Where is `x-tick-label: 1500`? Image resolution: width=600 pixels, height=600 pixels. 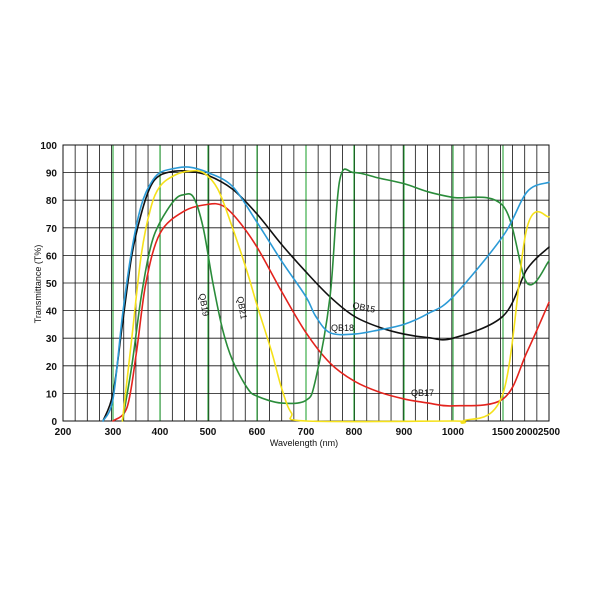
x-tick-label: 1500 is located at coordinates (503, 432).